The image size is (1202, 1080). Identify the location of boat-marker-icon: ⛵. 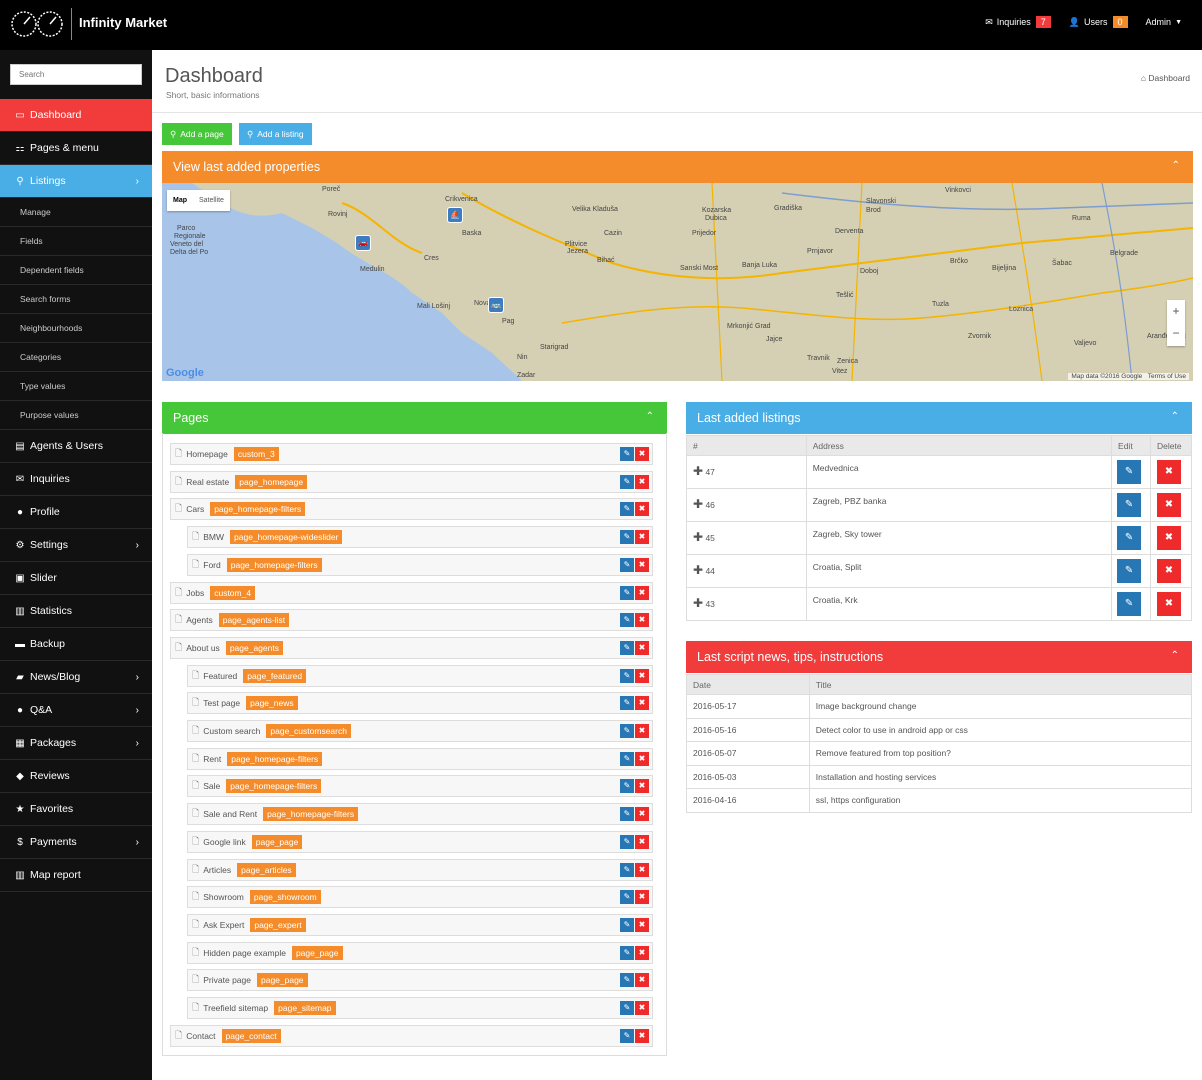
(455, 215).